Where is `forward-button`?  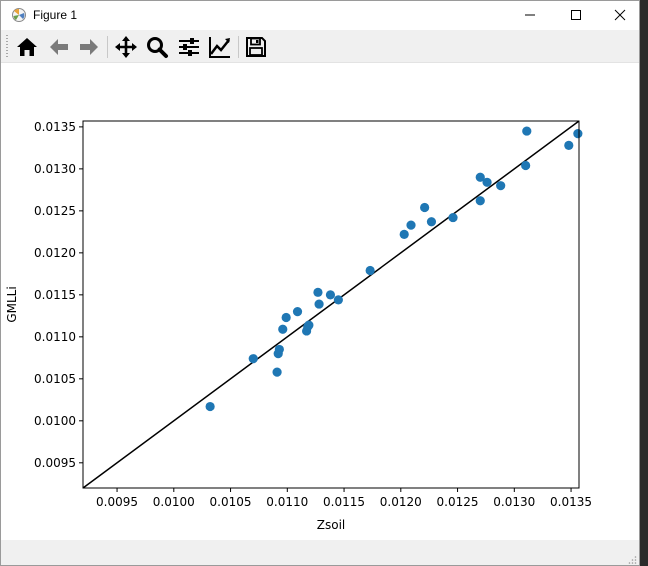 forward-button is located at coordinates (89, 47).